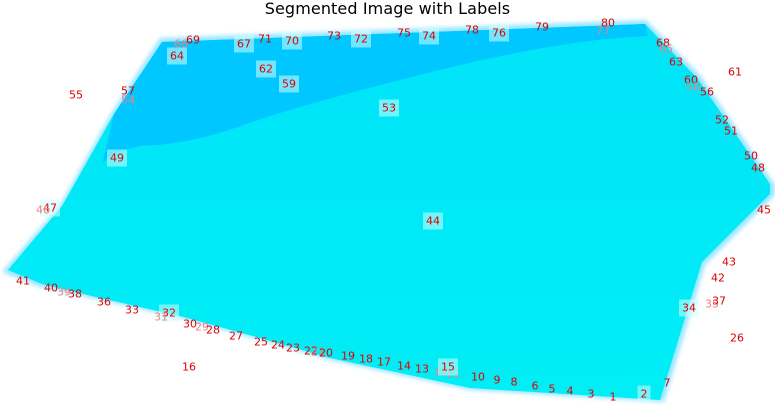 The image size is (775, 406). Describe the element at coordinates (64, 292) in the screenshot. I see `segment-label-39: 39` at that location.